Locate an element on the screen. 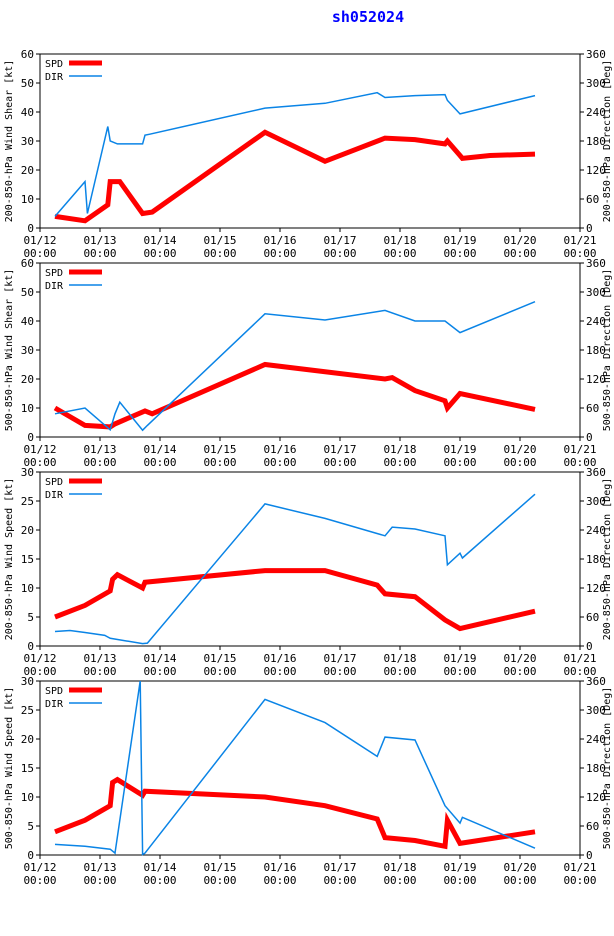 This screenshot has width=614, height=936. spd-series-line is located at coordinates (294, 395).